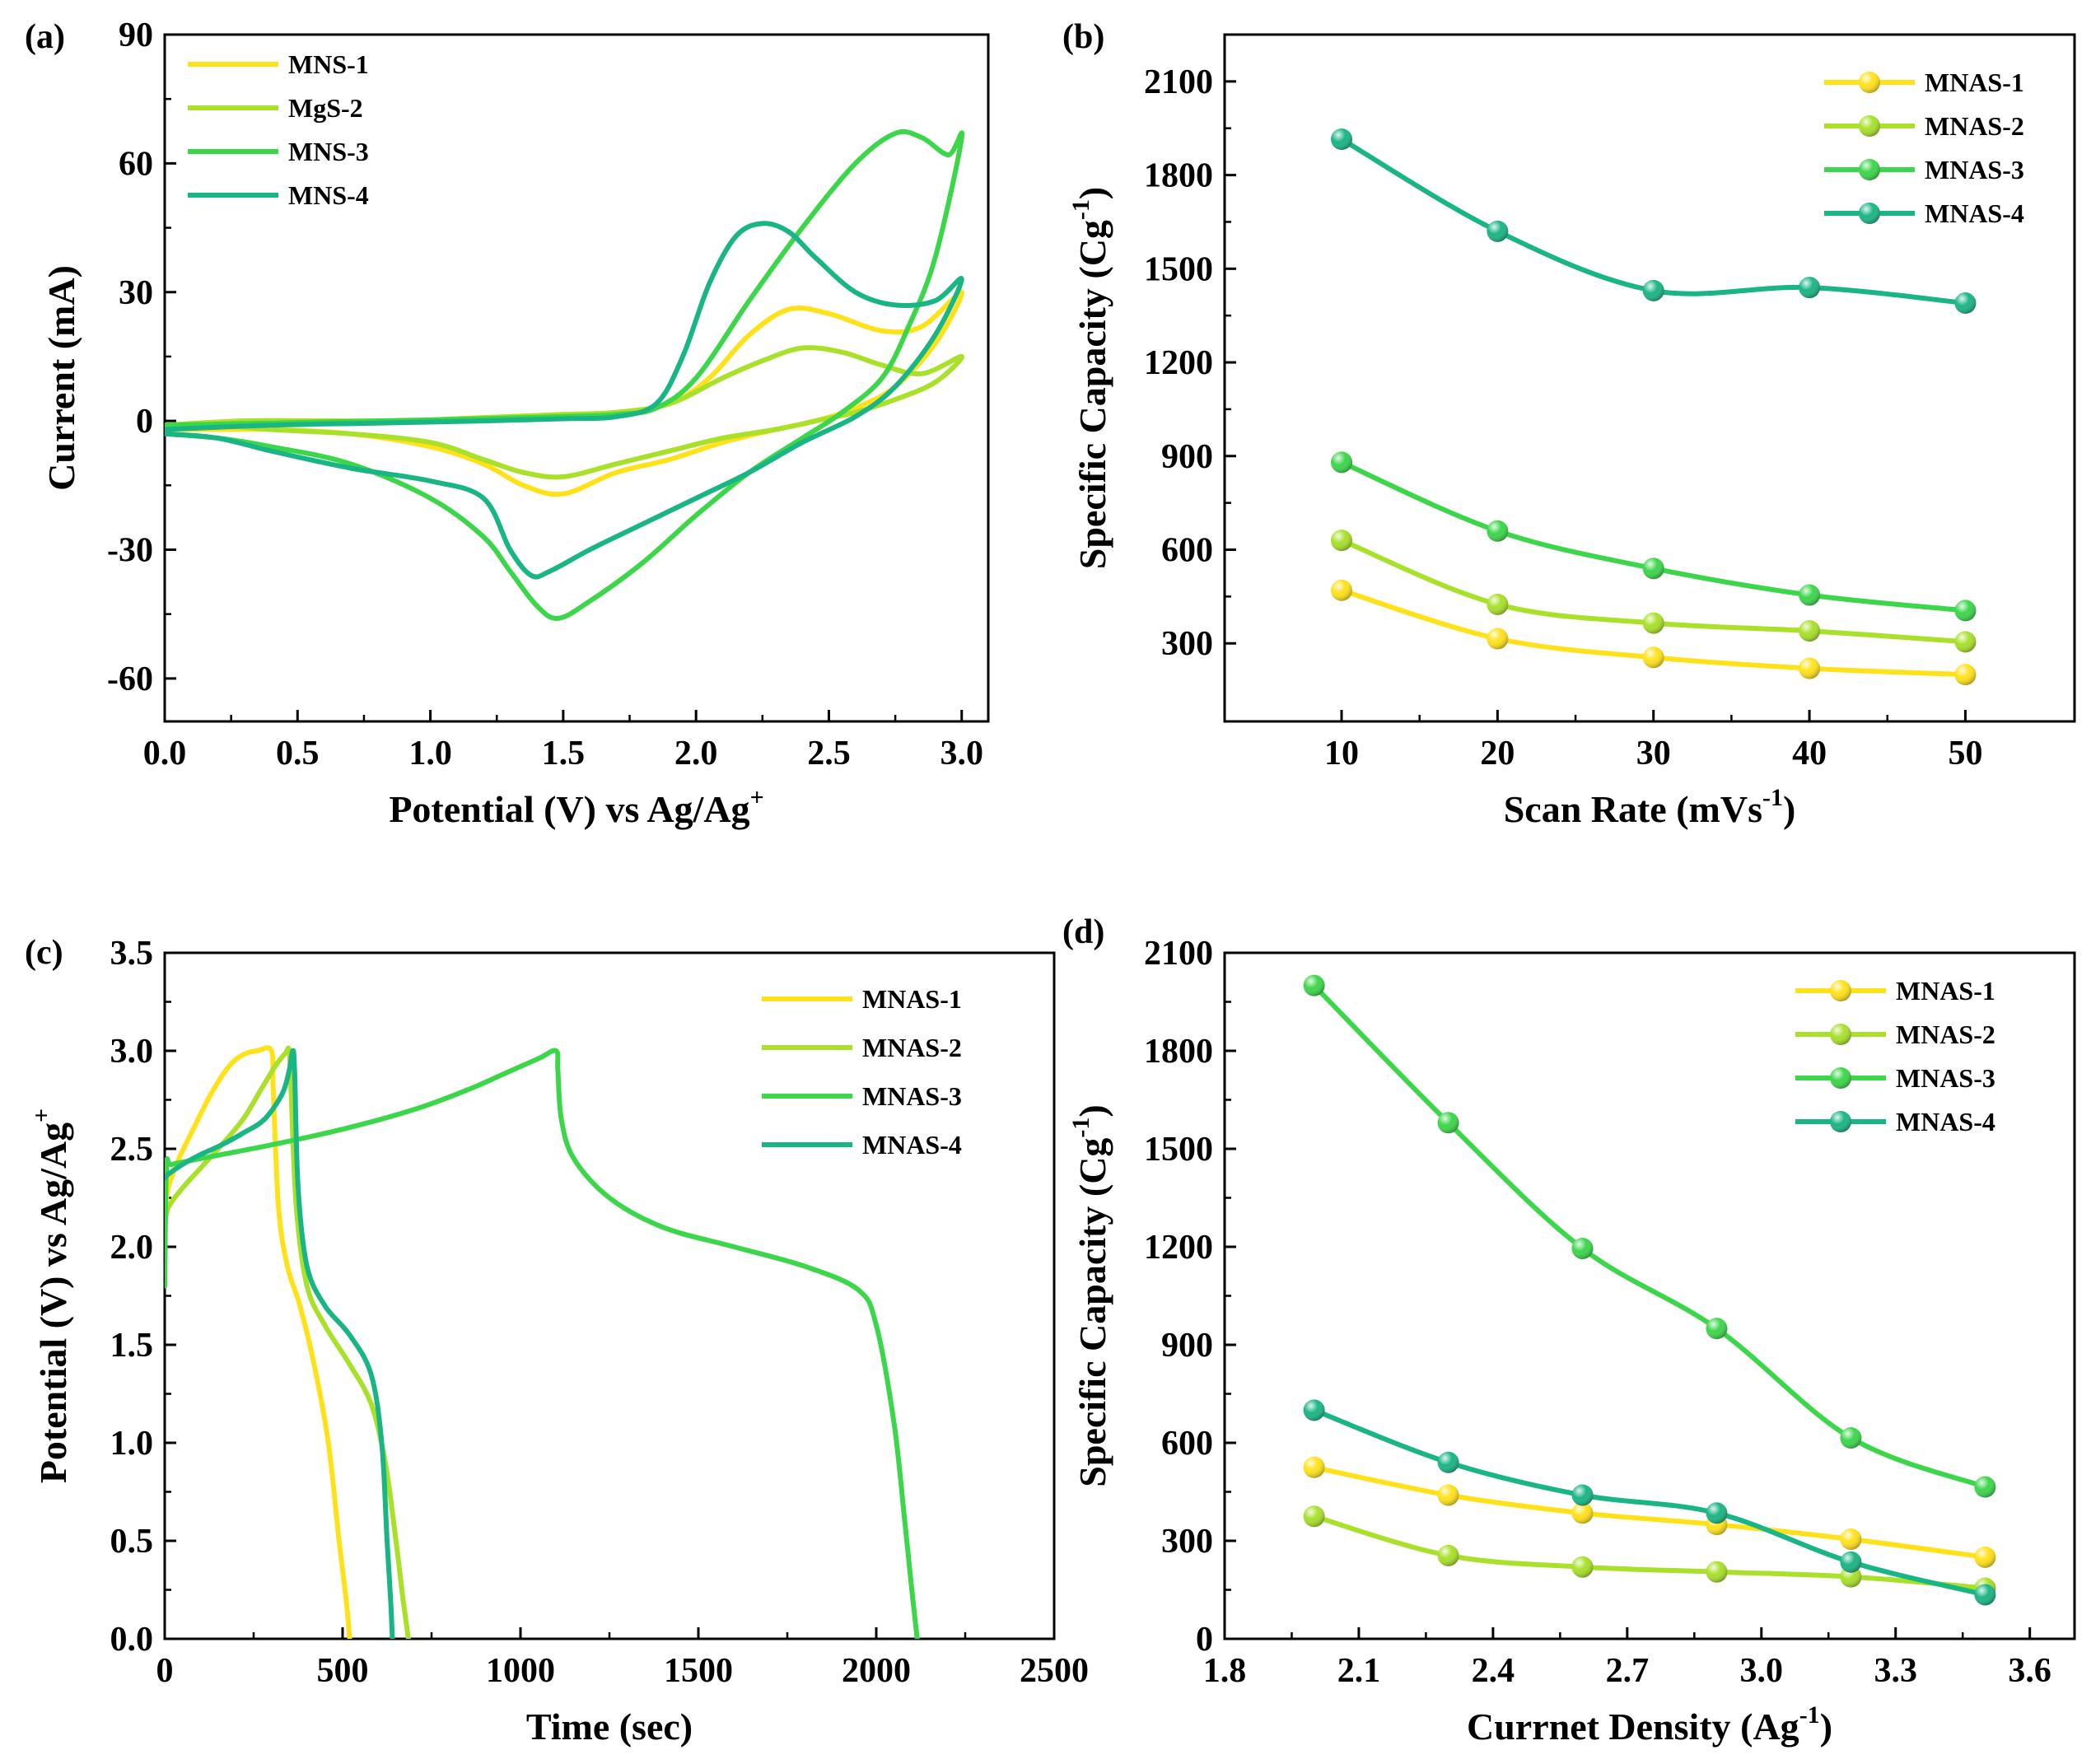 Image resolution: width=2091 pixels, height=1764 pixels. Describe the element at coordinates (1178, 954) in the screenshot. I see `y-tick-label: 2100` at that location.